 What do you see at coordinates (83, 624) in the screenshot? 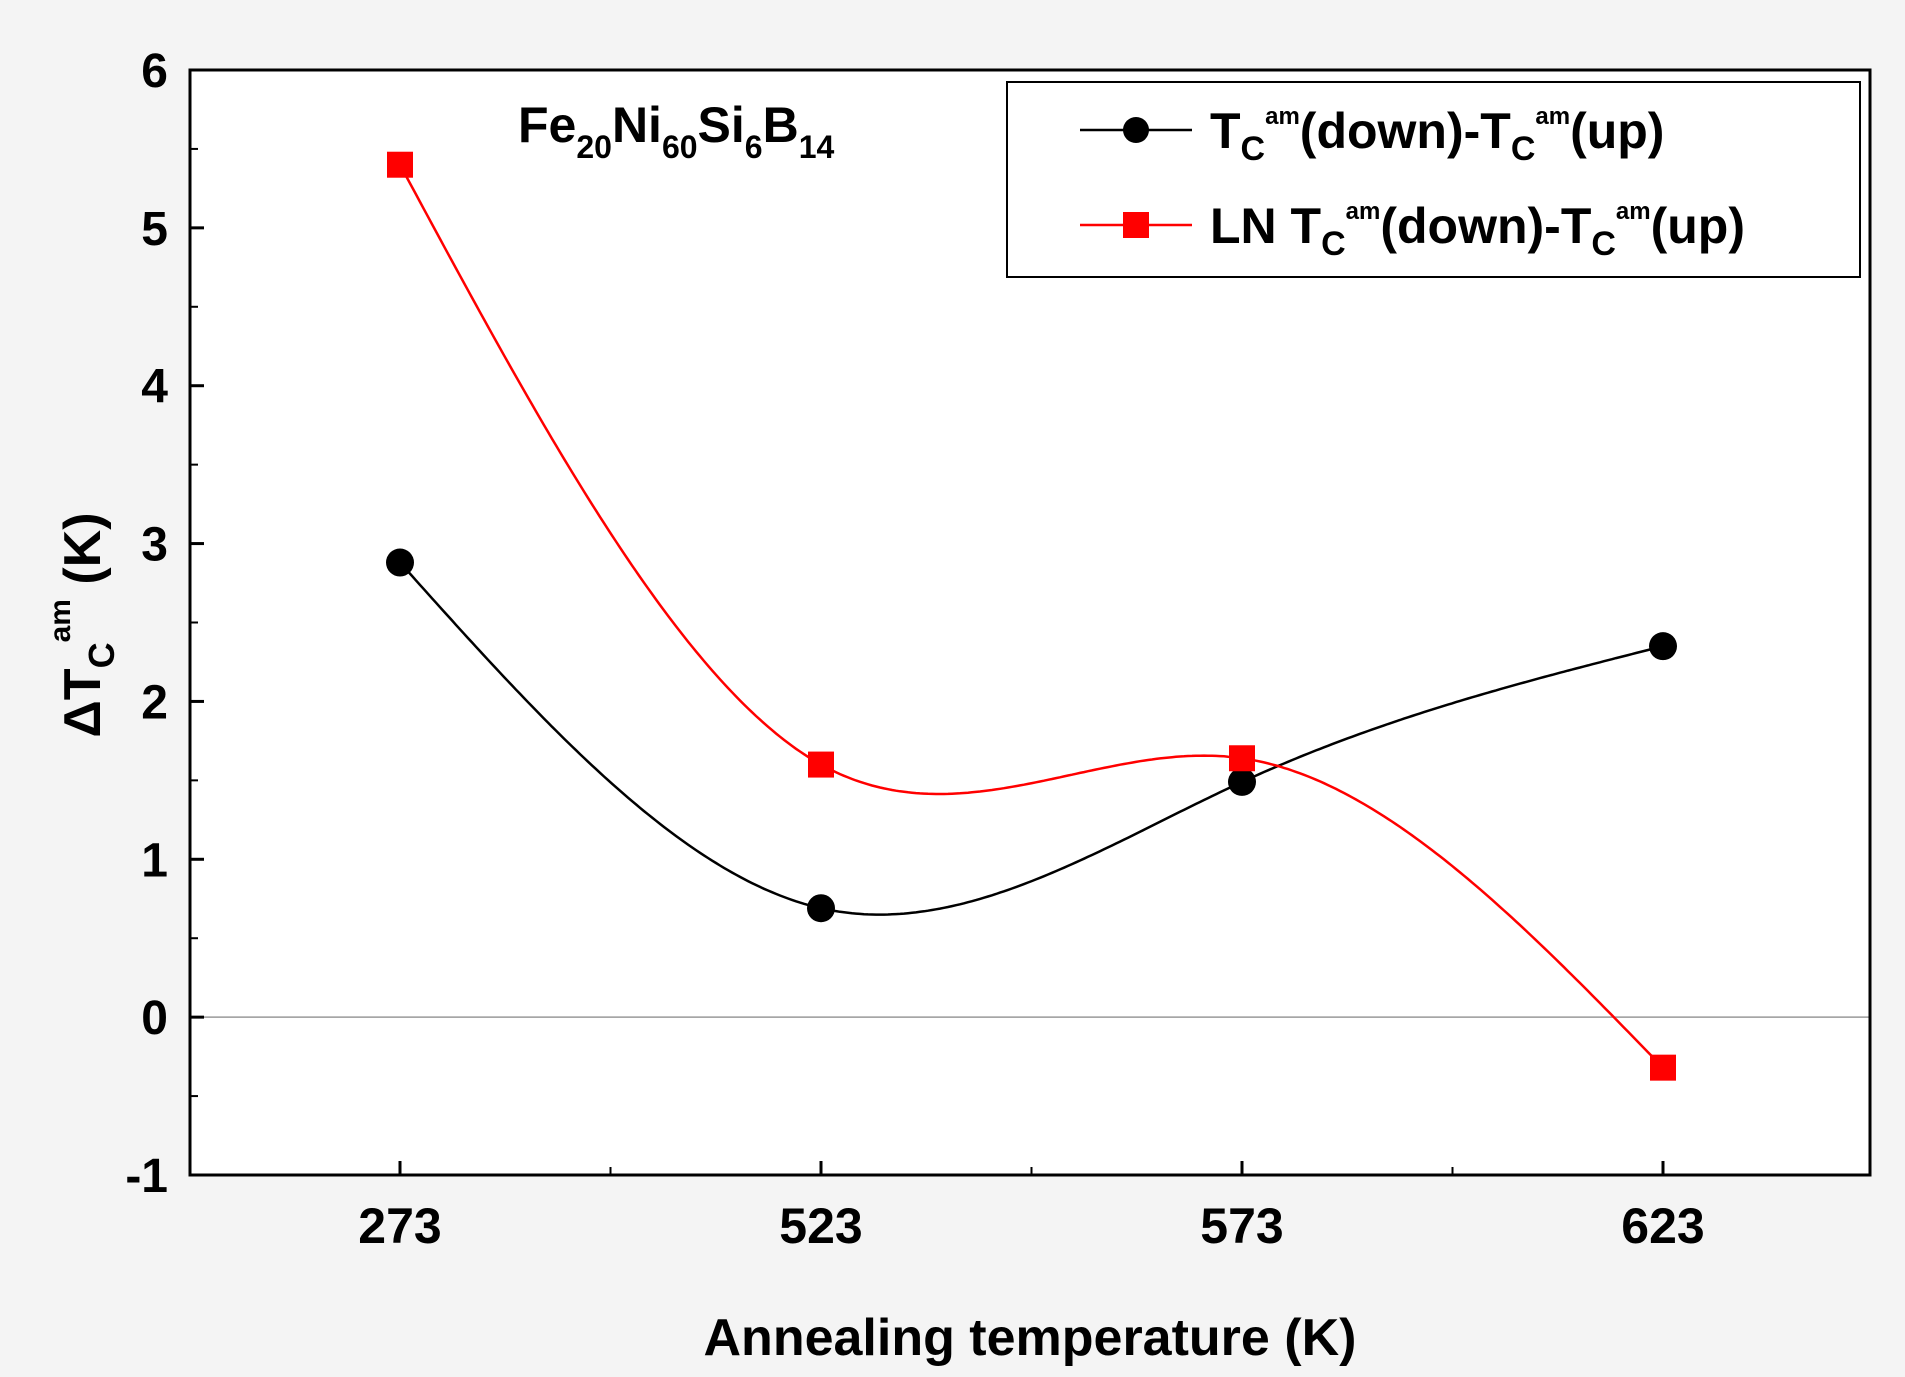
I see `y-axis-title: ΔTCam (K)` at bounding box center [83, 624].